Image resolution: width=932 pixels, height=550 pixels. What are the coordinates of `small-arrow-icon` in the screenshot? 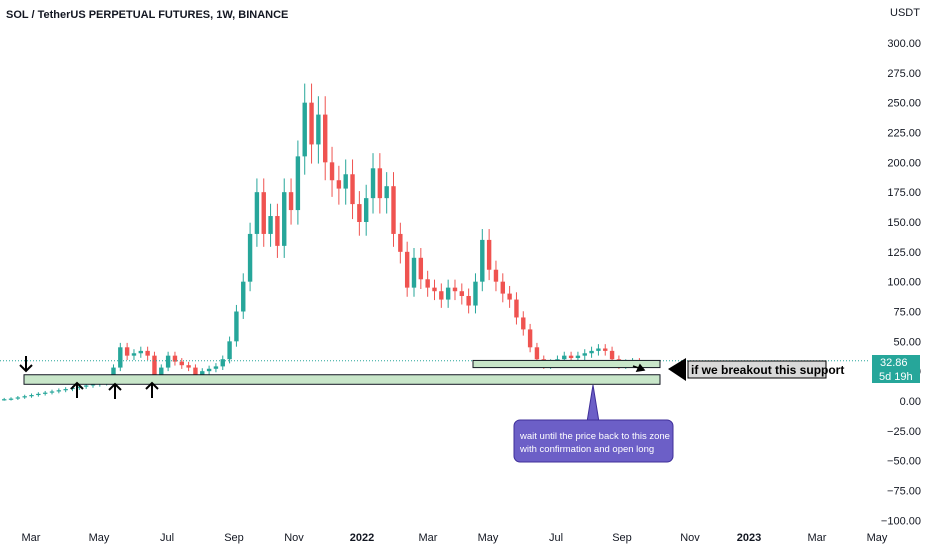 It's located at (639, 367).